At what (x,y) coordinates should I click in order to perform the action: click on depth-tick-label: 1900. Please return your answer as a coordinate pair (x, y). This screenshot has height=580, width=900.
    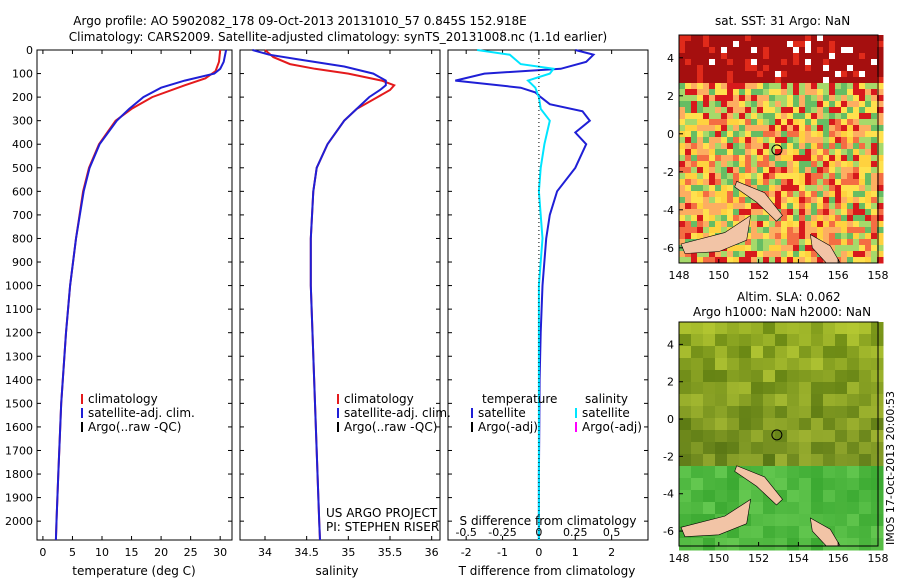
    Looking at the image, I should click on (19, 498).